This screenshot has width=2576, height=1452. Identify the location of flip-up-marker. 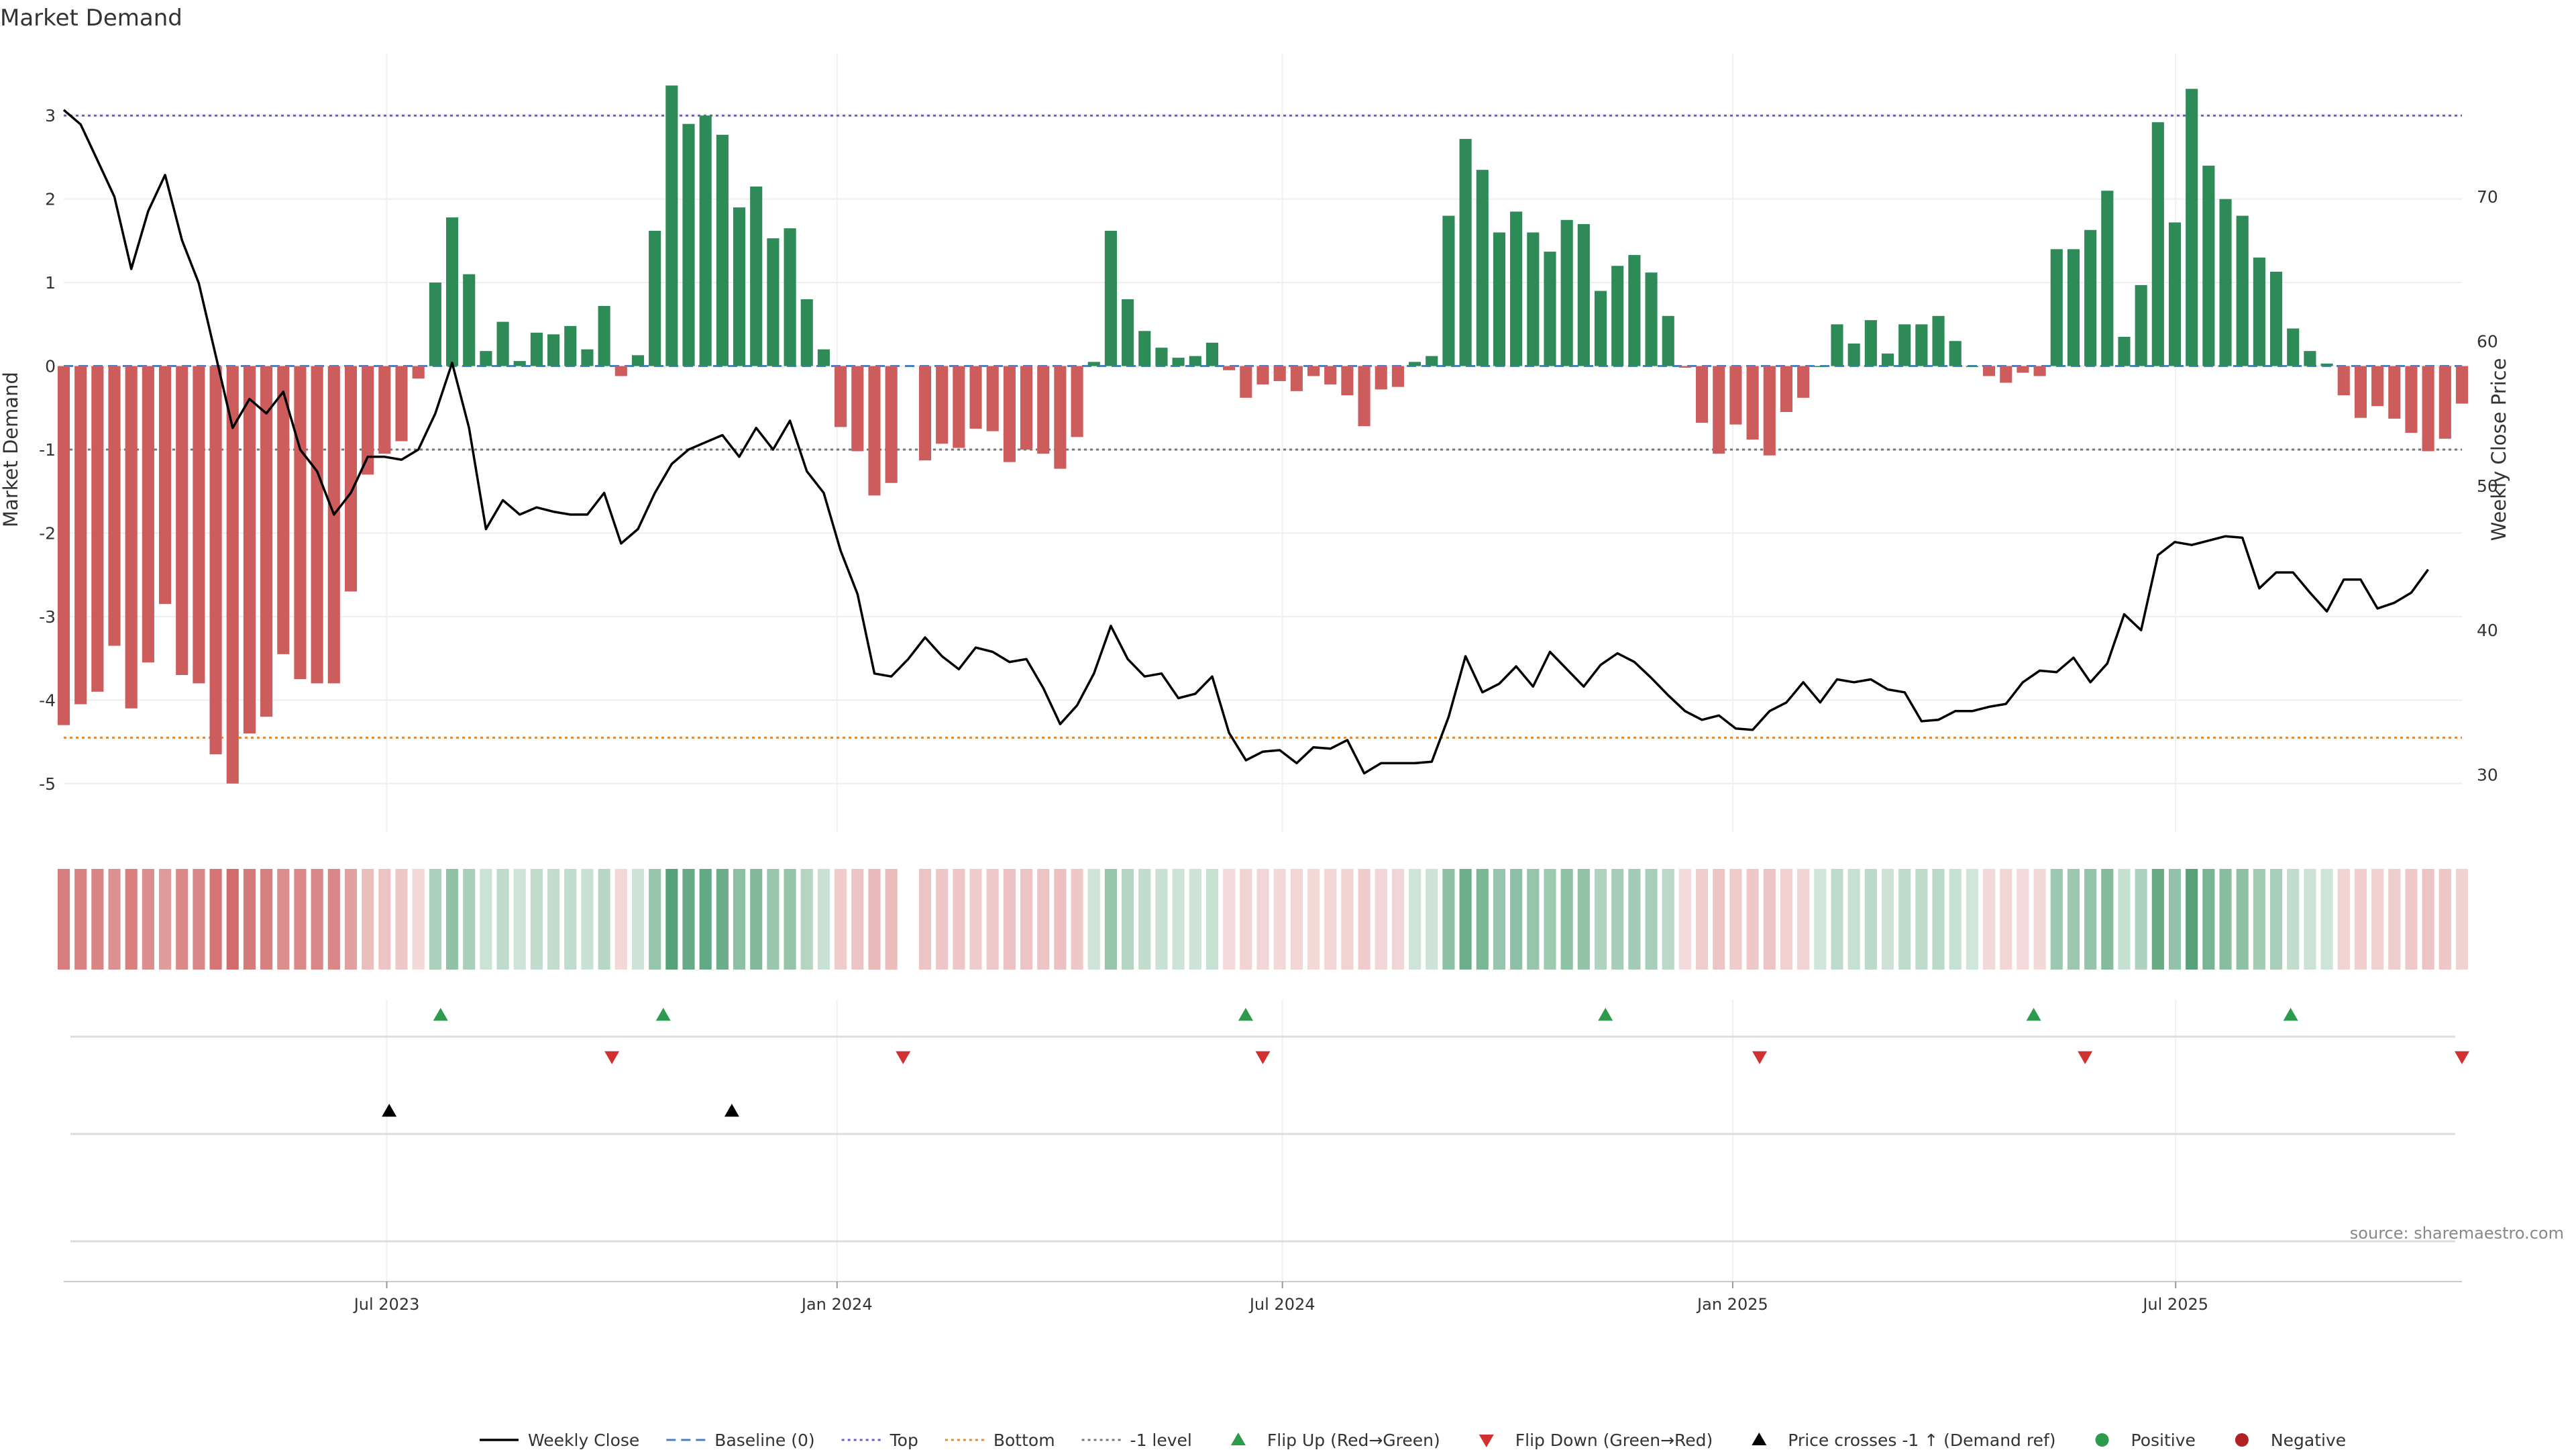
(1245, 1015).